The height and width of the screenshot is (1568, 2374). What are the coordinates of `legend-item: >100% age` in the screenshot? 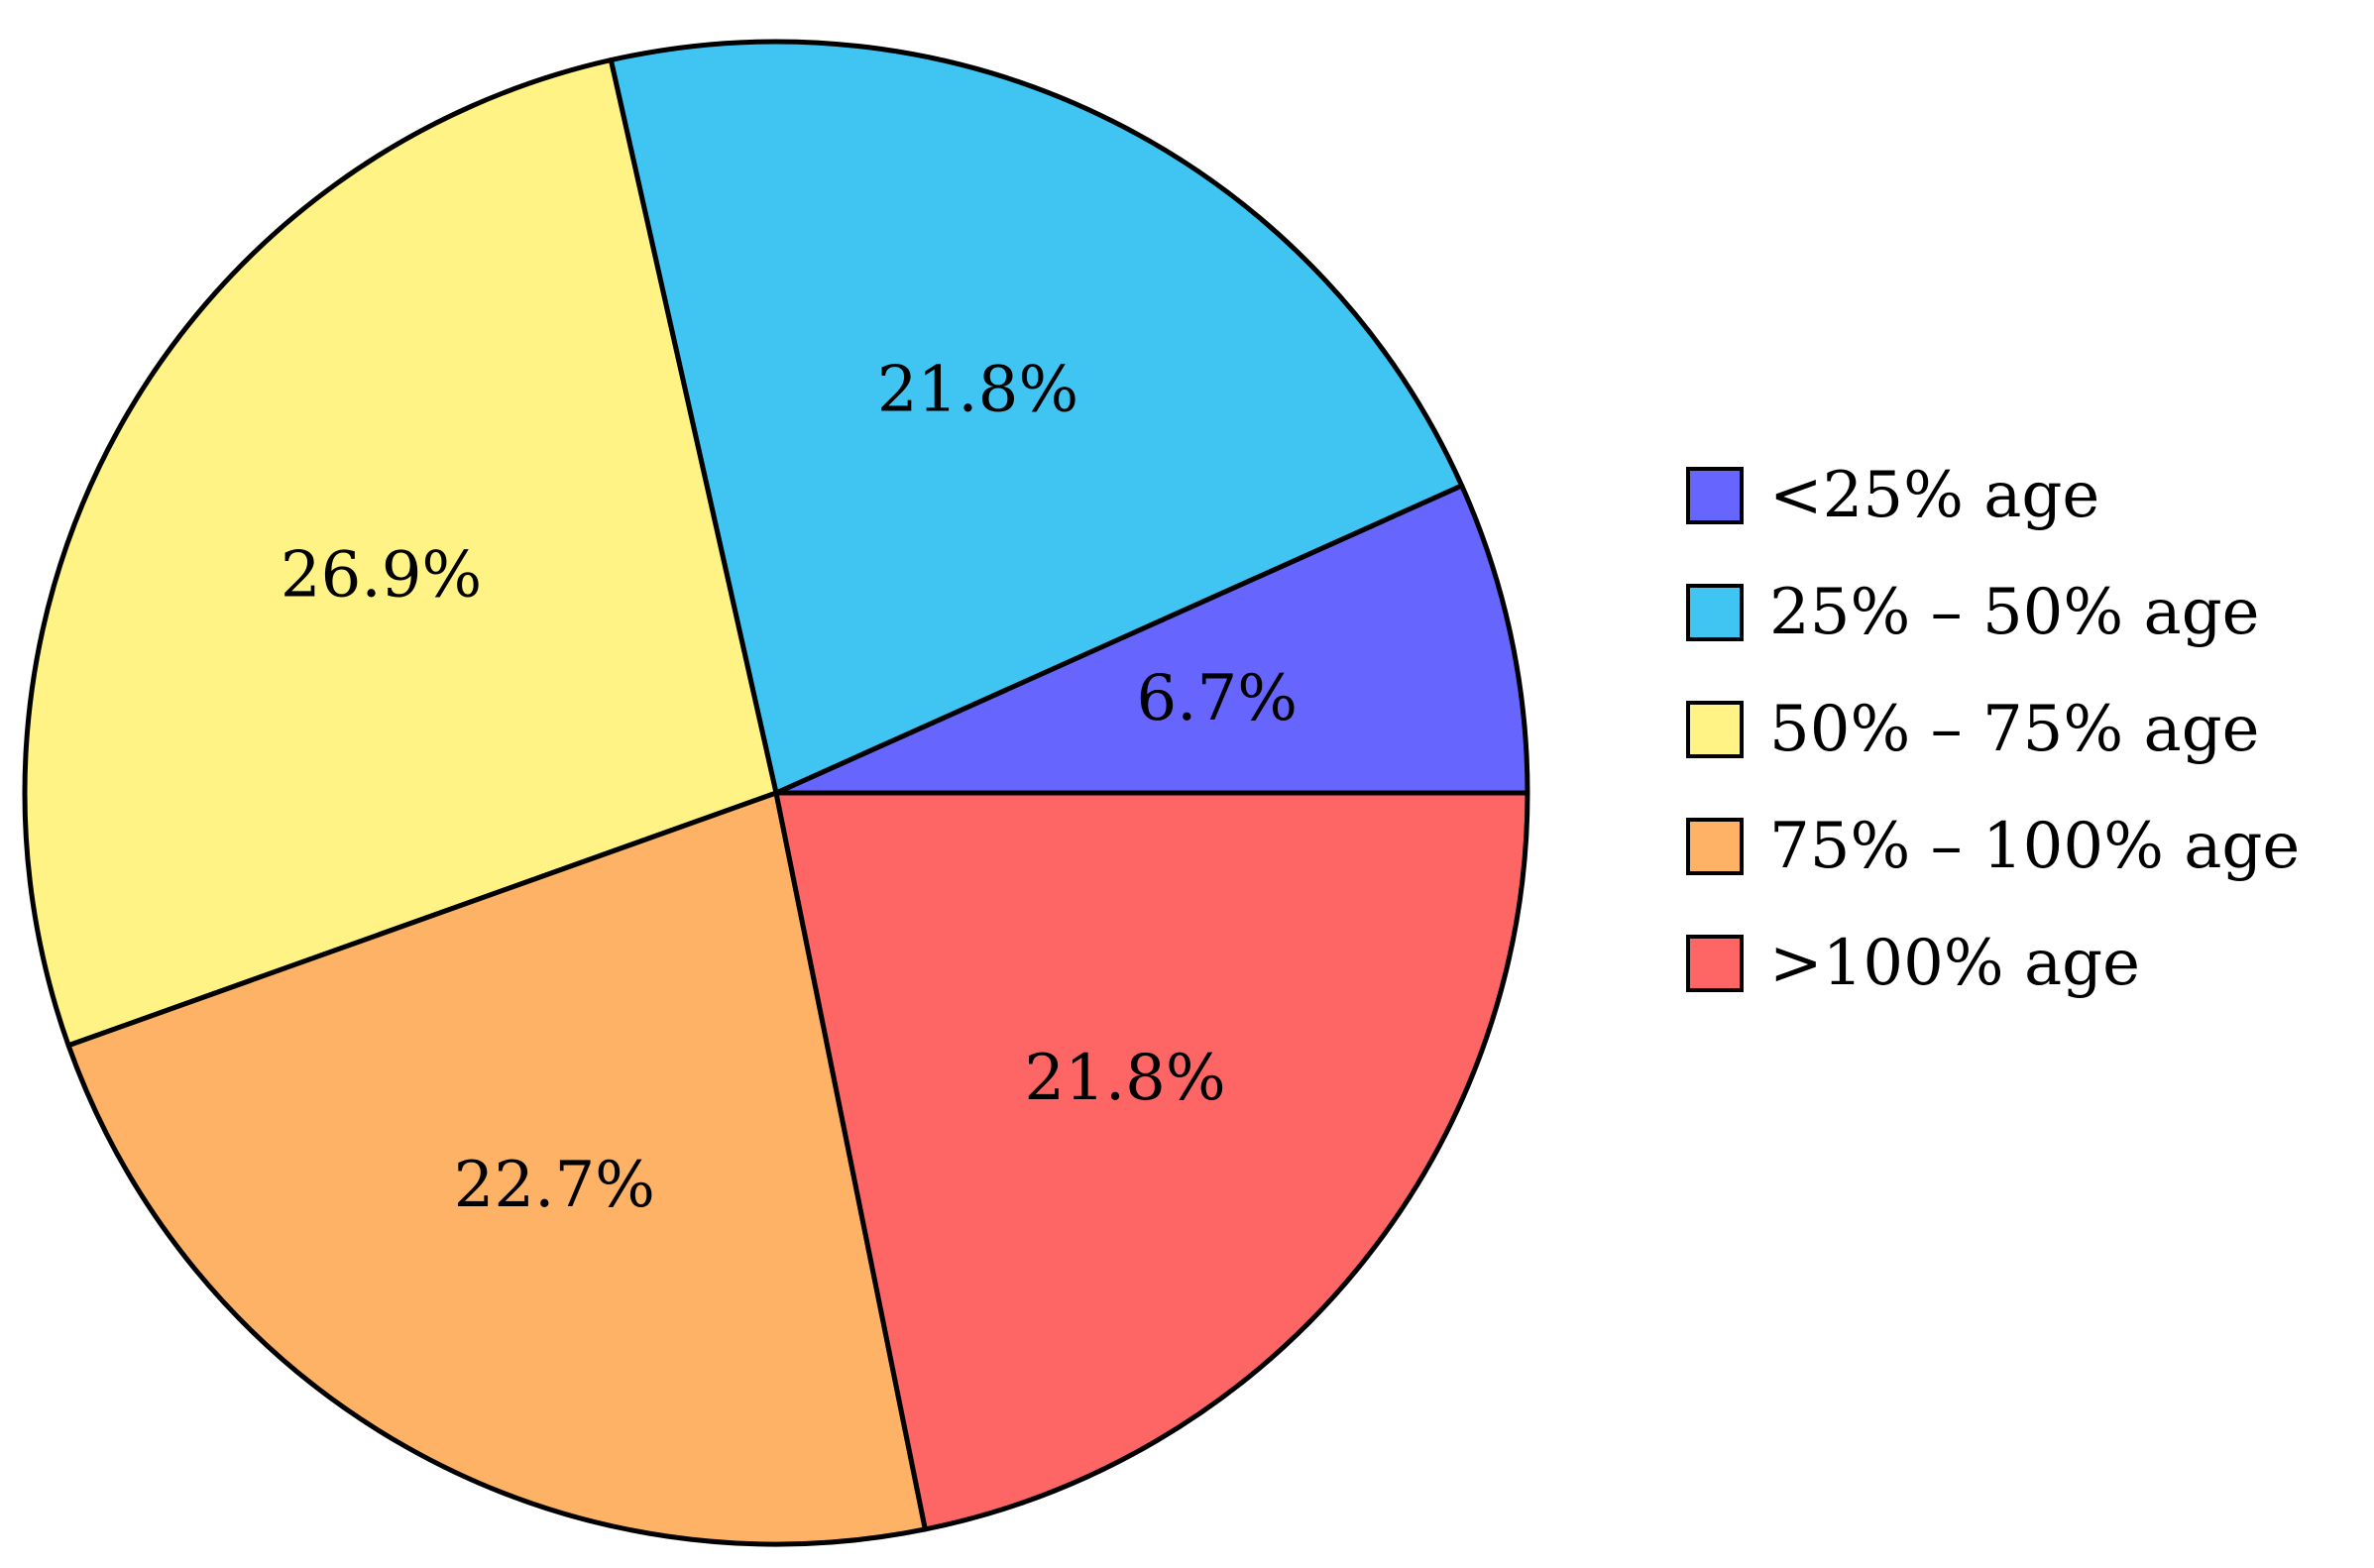 It's located at (1913, 963).